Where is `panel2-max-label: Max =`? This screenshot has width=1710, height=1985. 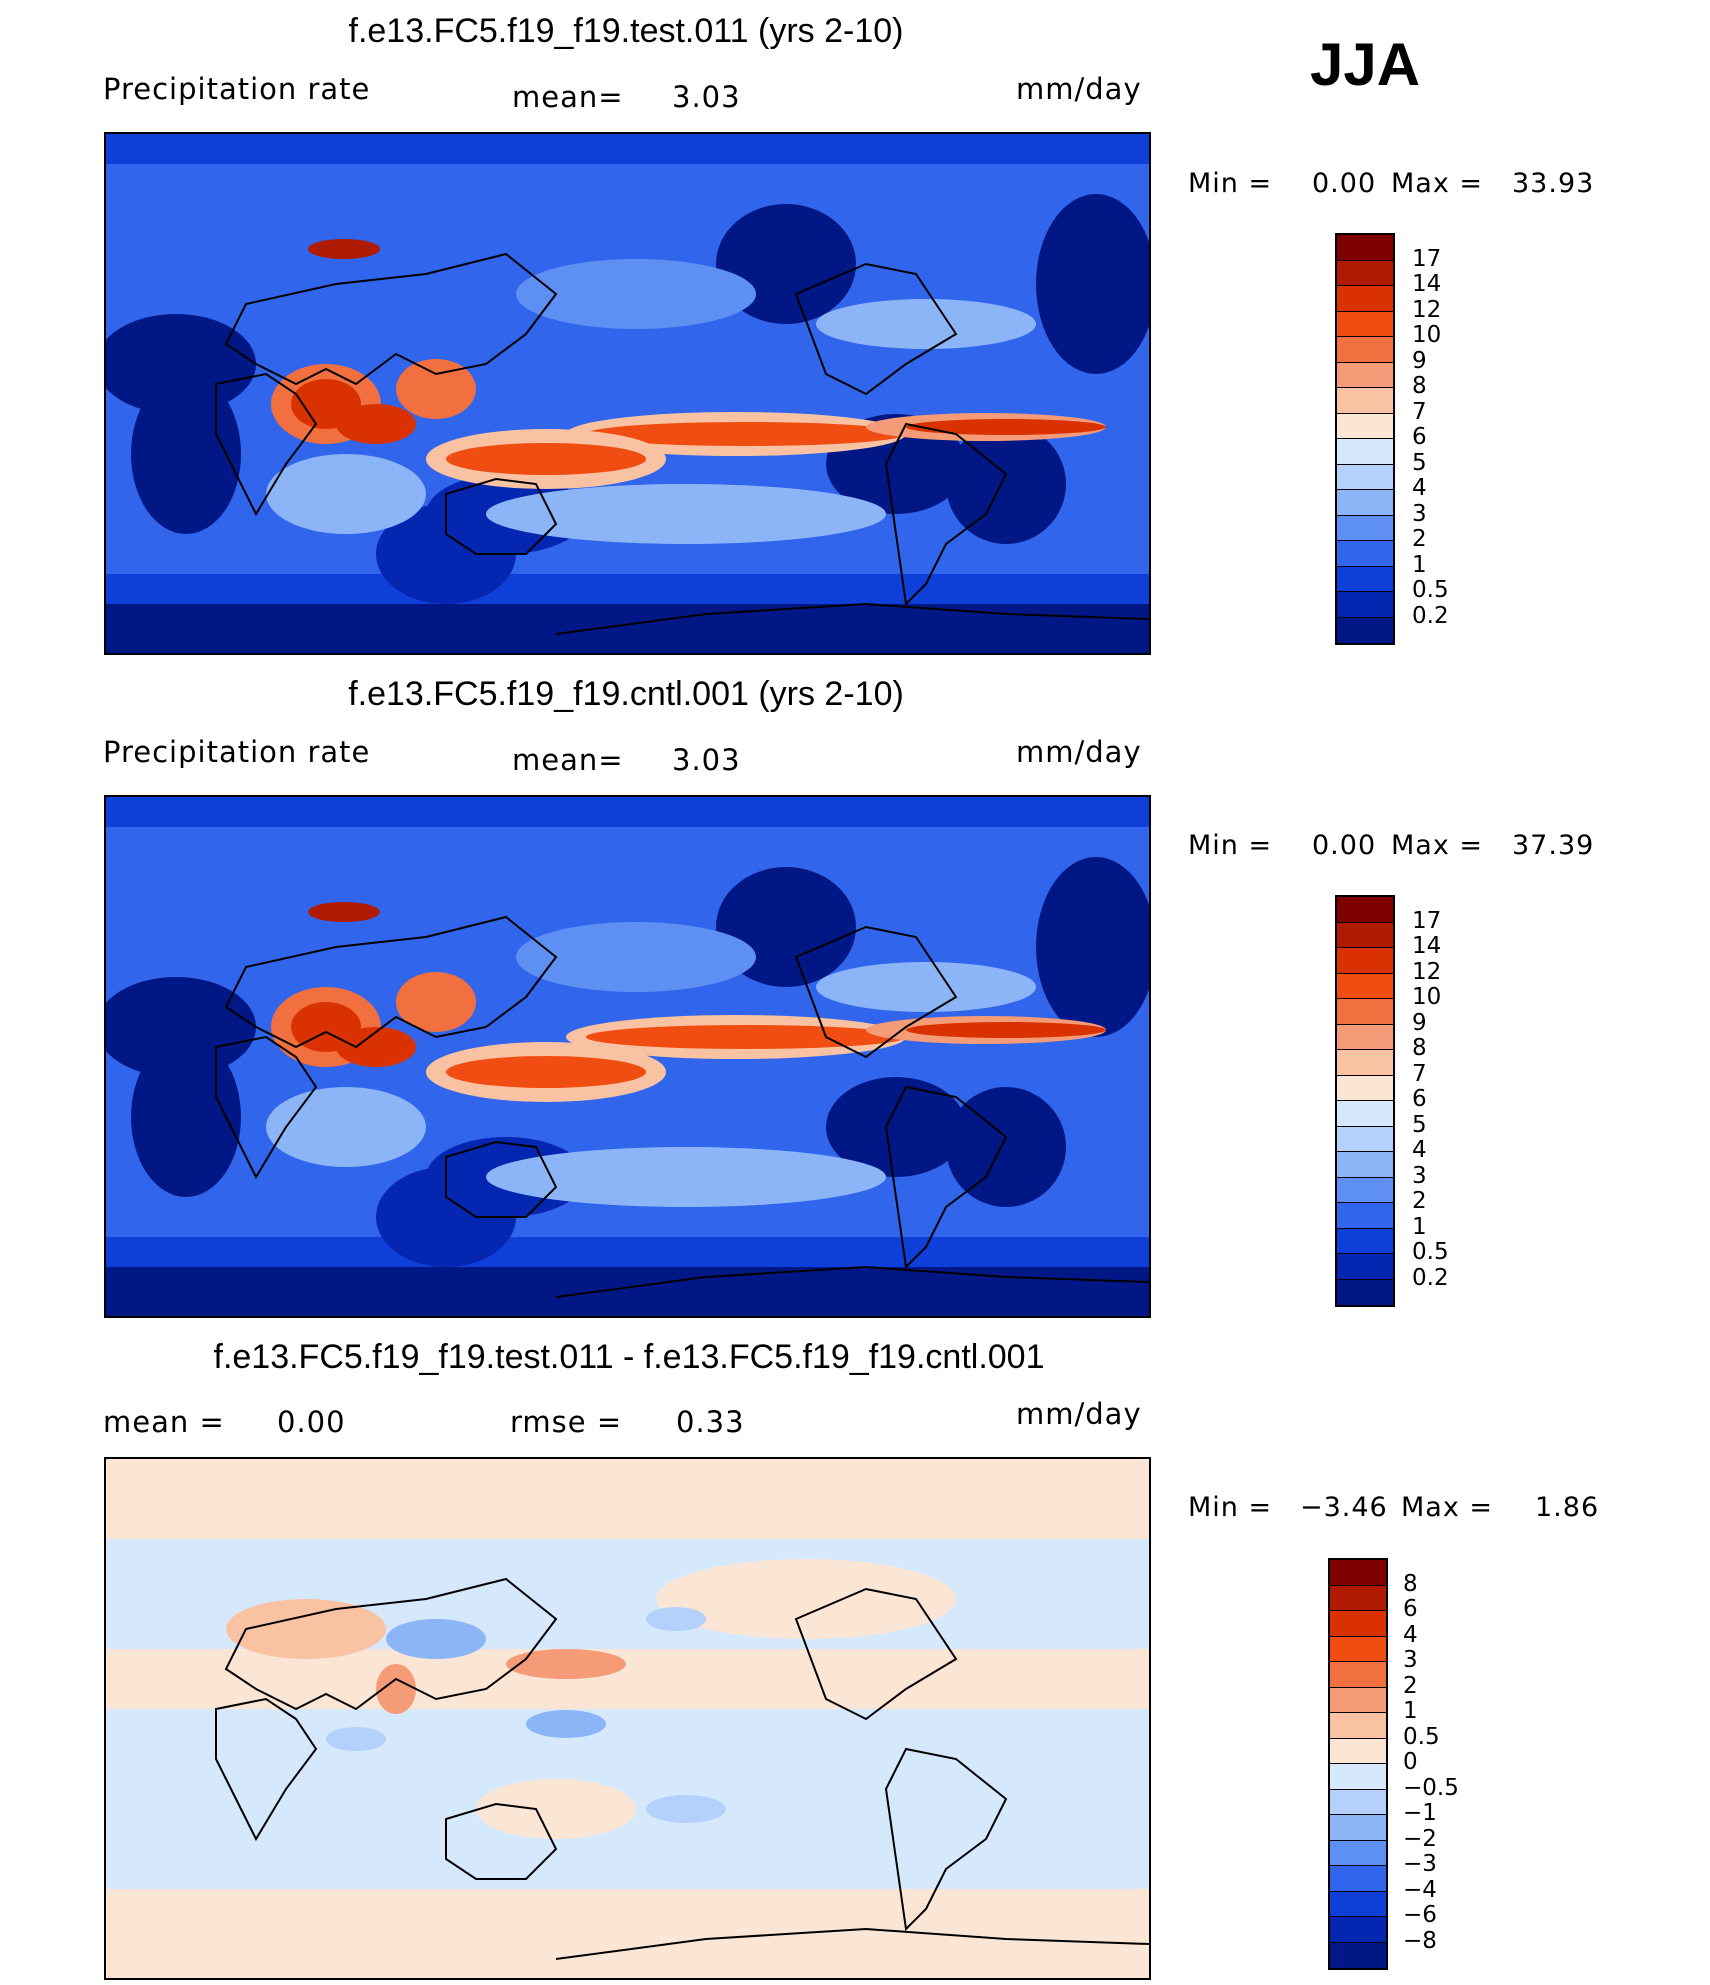 panel2-max-label: Max = is located at coordinates (1437, 845).